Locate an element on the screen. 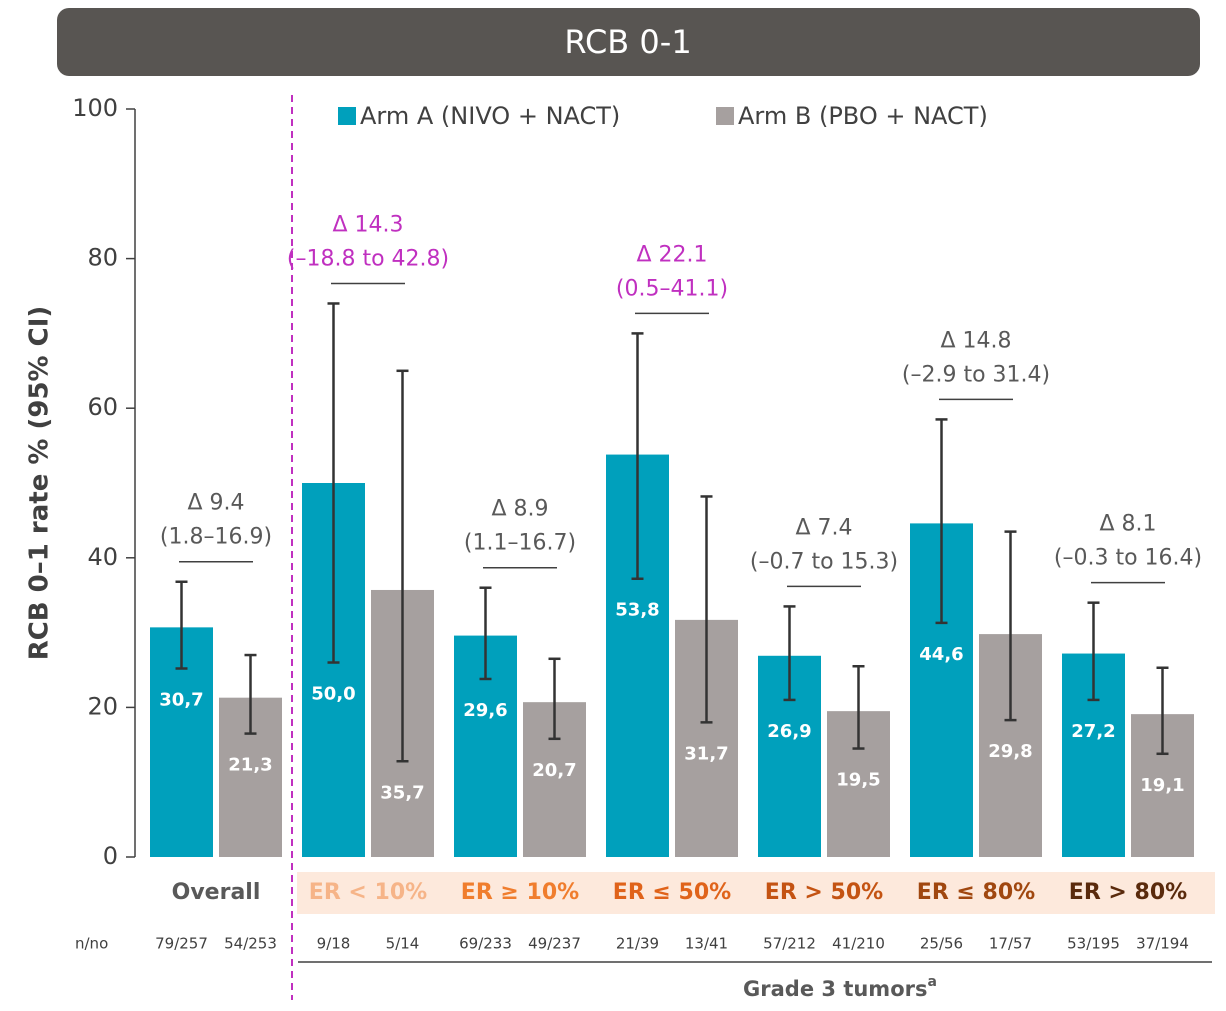 The image size is (1226, 1011). x-tick-label: Overall is located at coordinates (216, 892).